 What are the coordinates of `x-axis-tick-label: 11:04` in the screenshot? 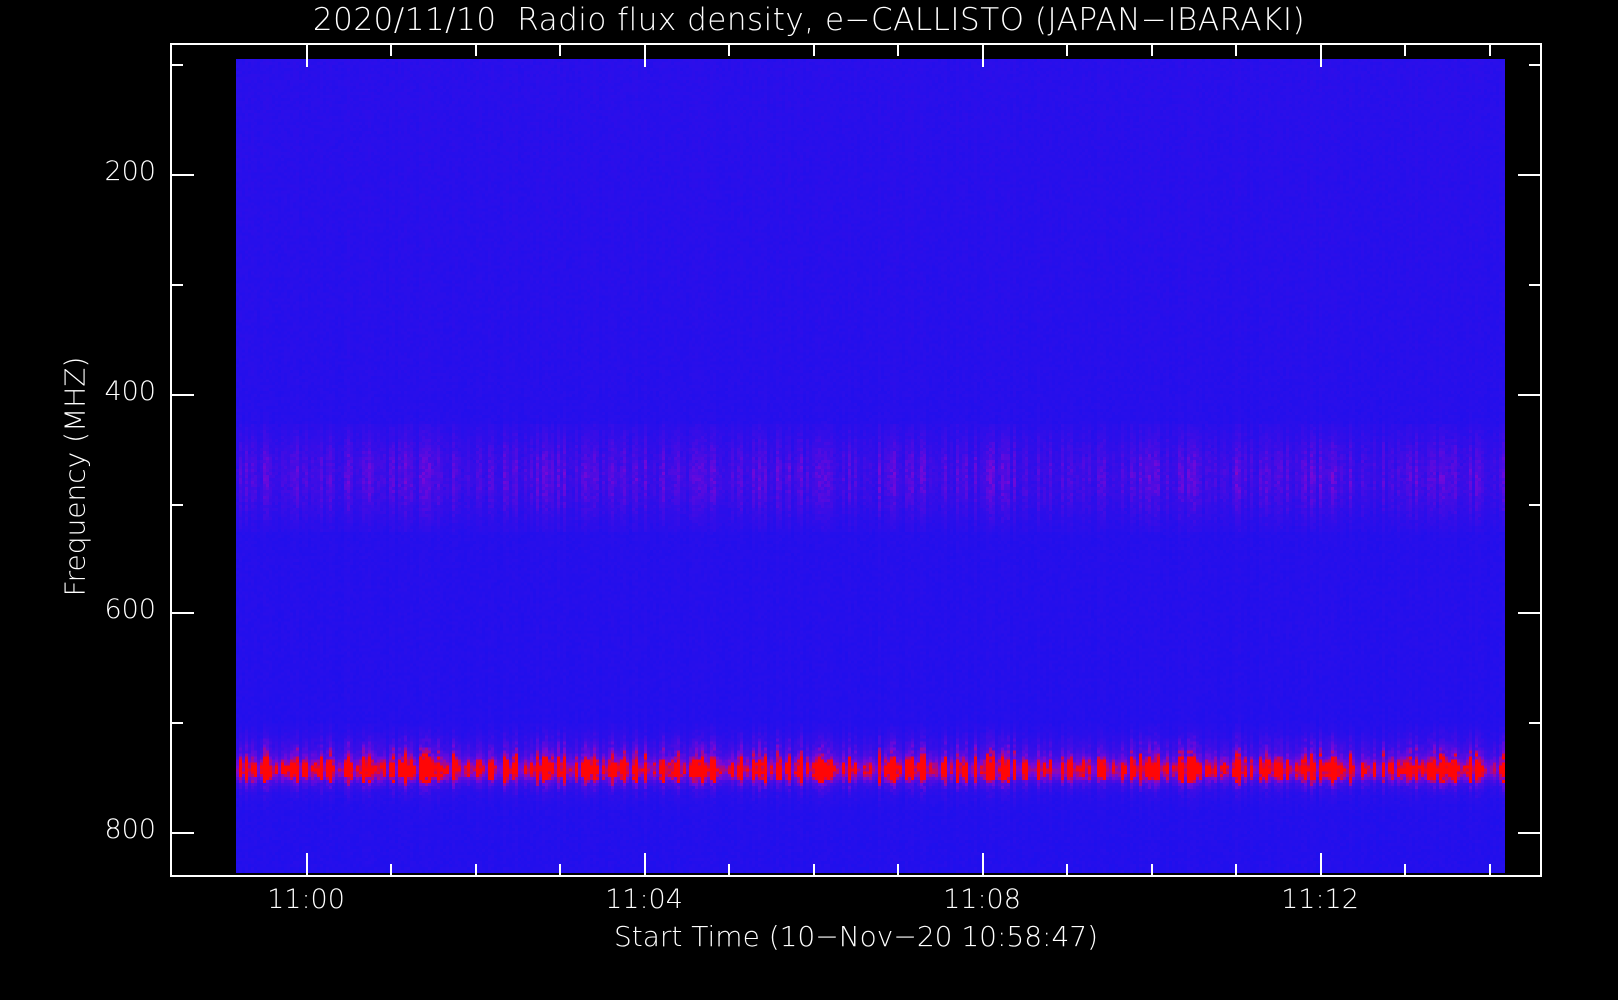 It's located at (644, 899).